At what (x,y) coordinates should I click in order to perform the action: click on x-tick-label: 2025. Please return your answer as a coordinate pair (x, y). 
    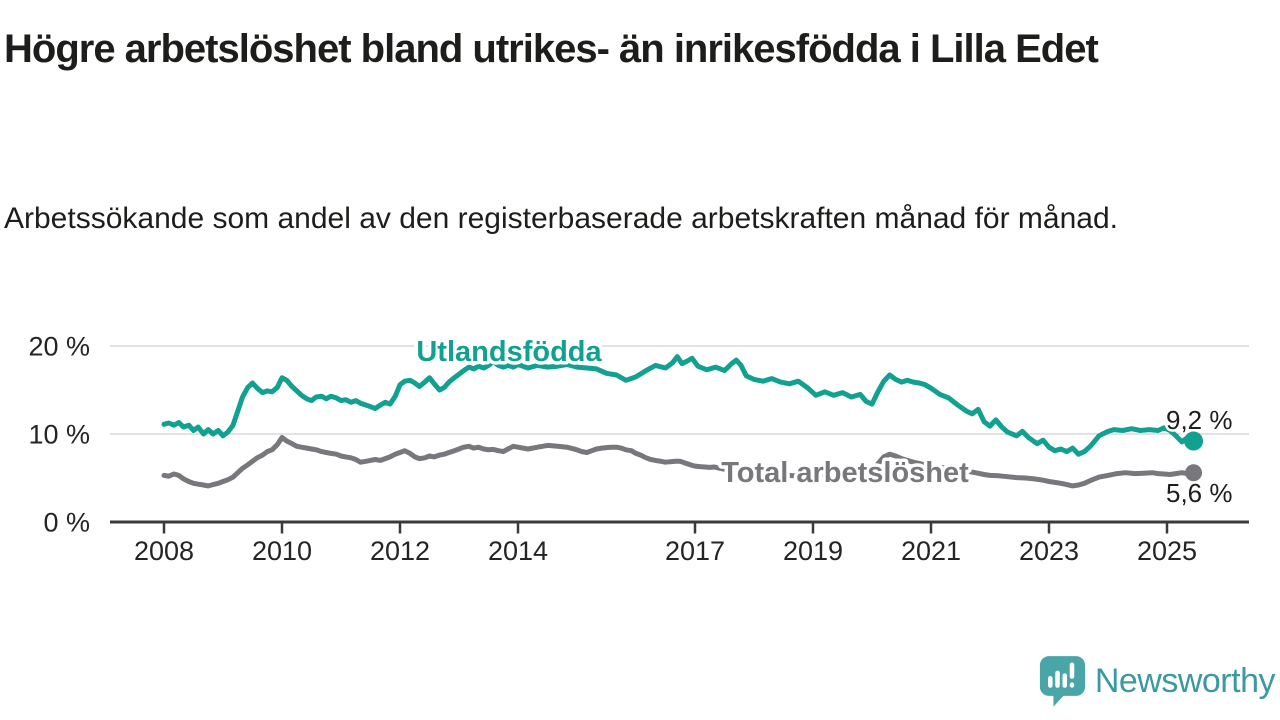
    Looking at the image, I should click on (1167, 551).